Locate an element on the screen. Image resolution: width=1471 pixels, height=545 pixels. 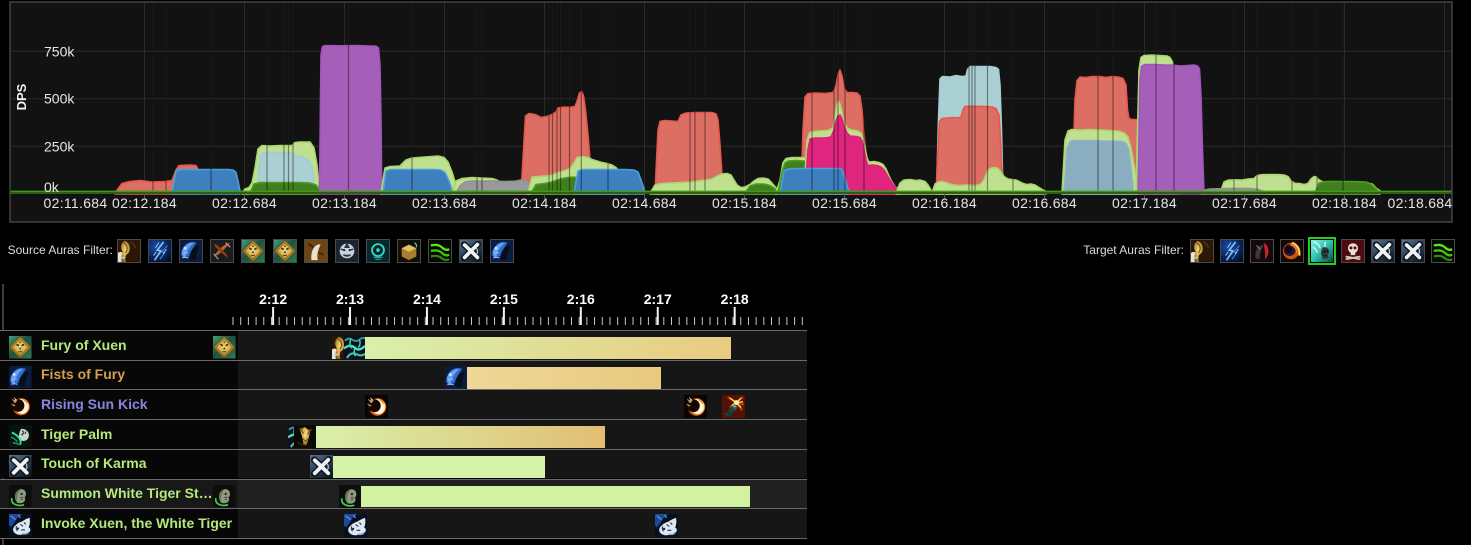
svg-text: DPS is located at coordinates (21, 96).